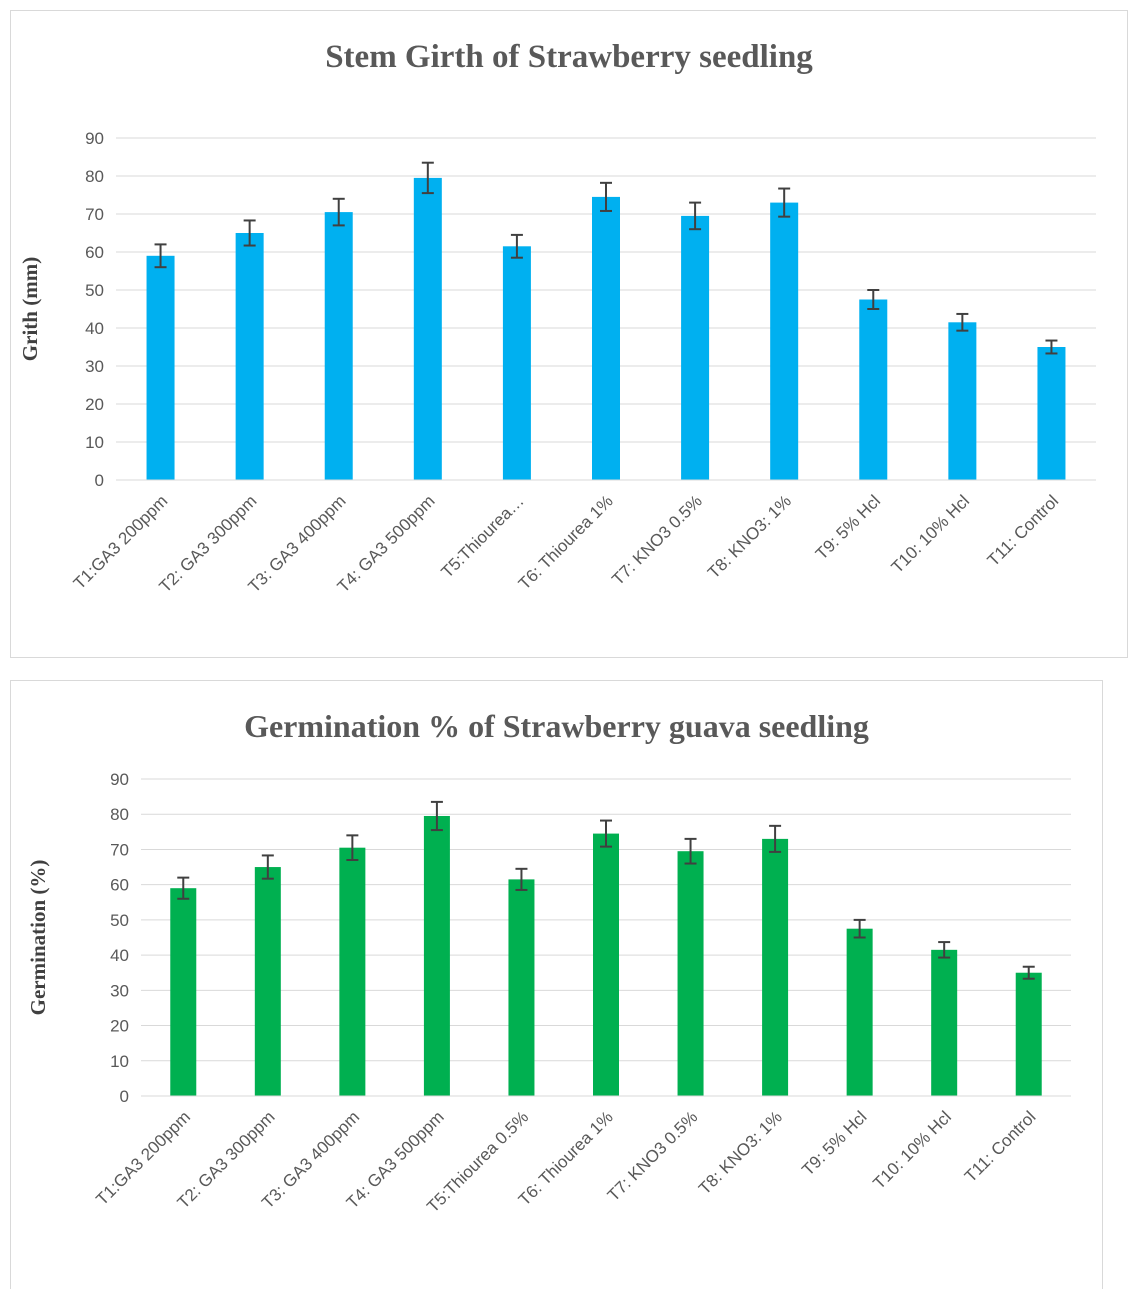  What do you see at coordinates (38, 938) in the screenshot?
I see `y-axis-label: Germination (%)` at bounding box center [38, 938].